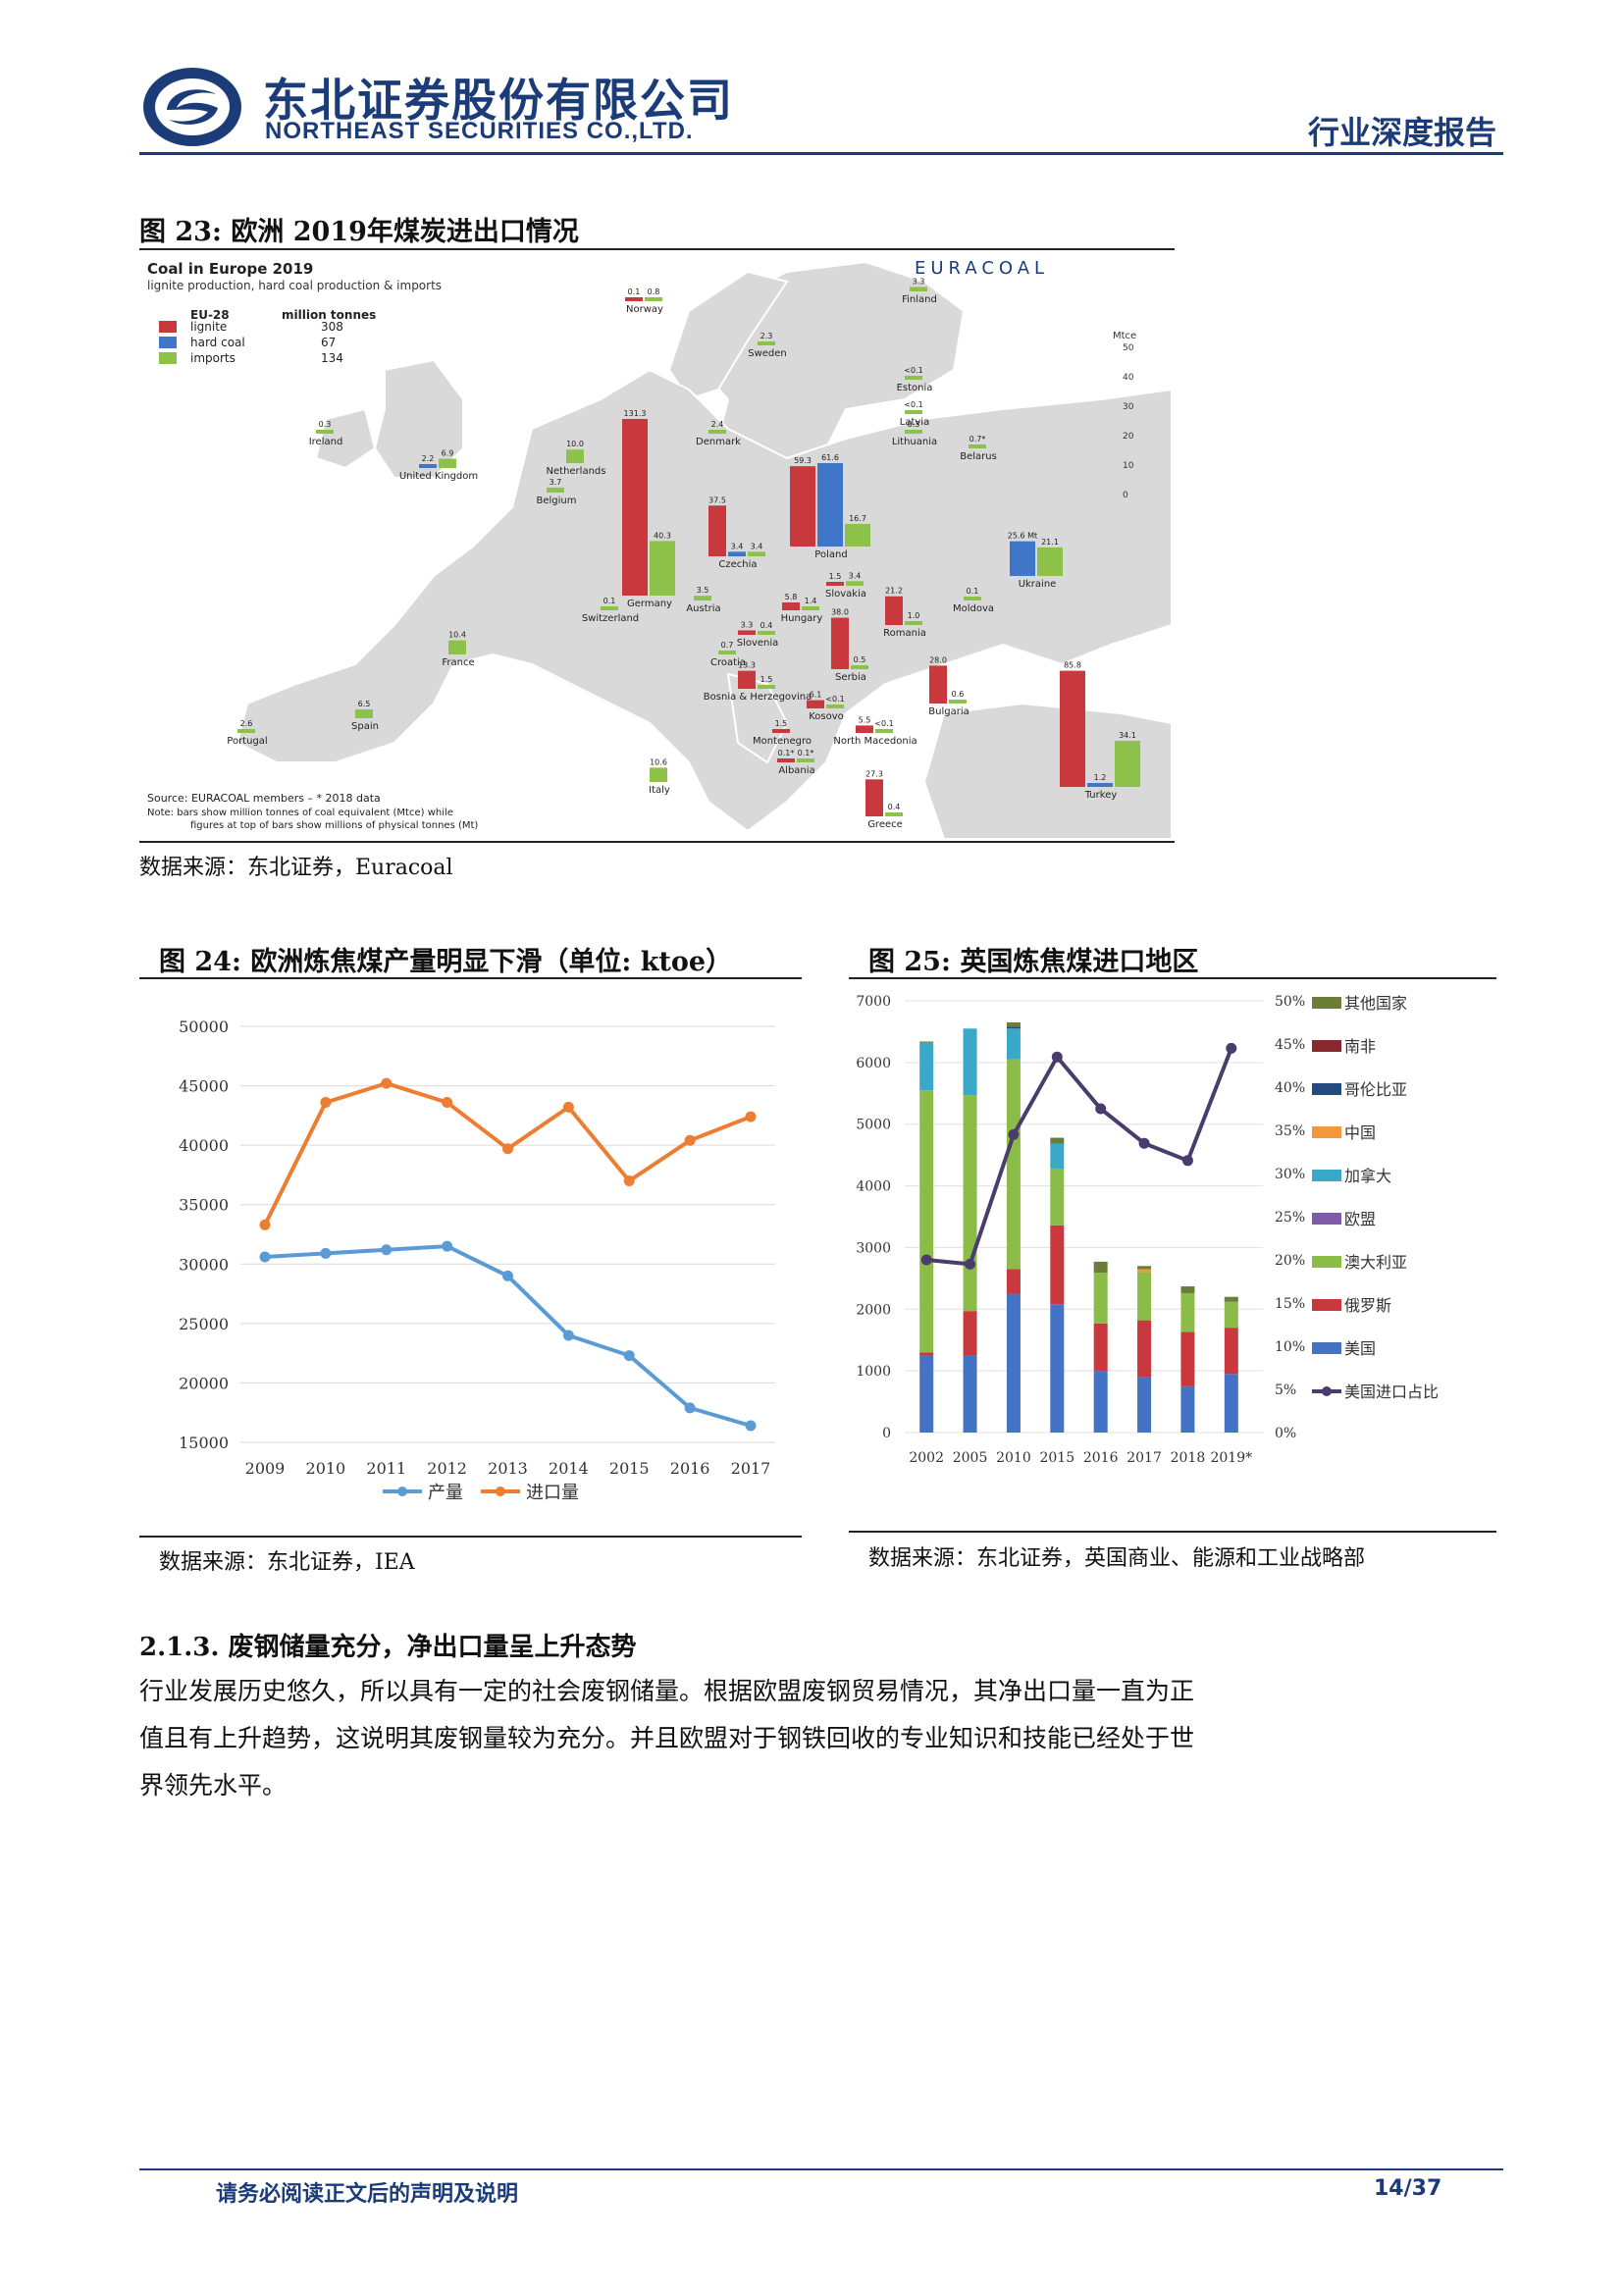  Describe the element at coordinates (662, 535) in the screenshot. I see `map-bar-label-germany-imports: 40.3` at that location.